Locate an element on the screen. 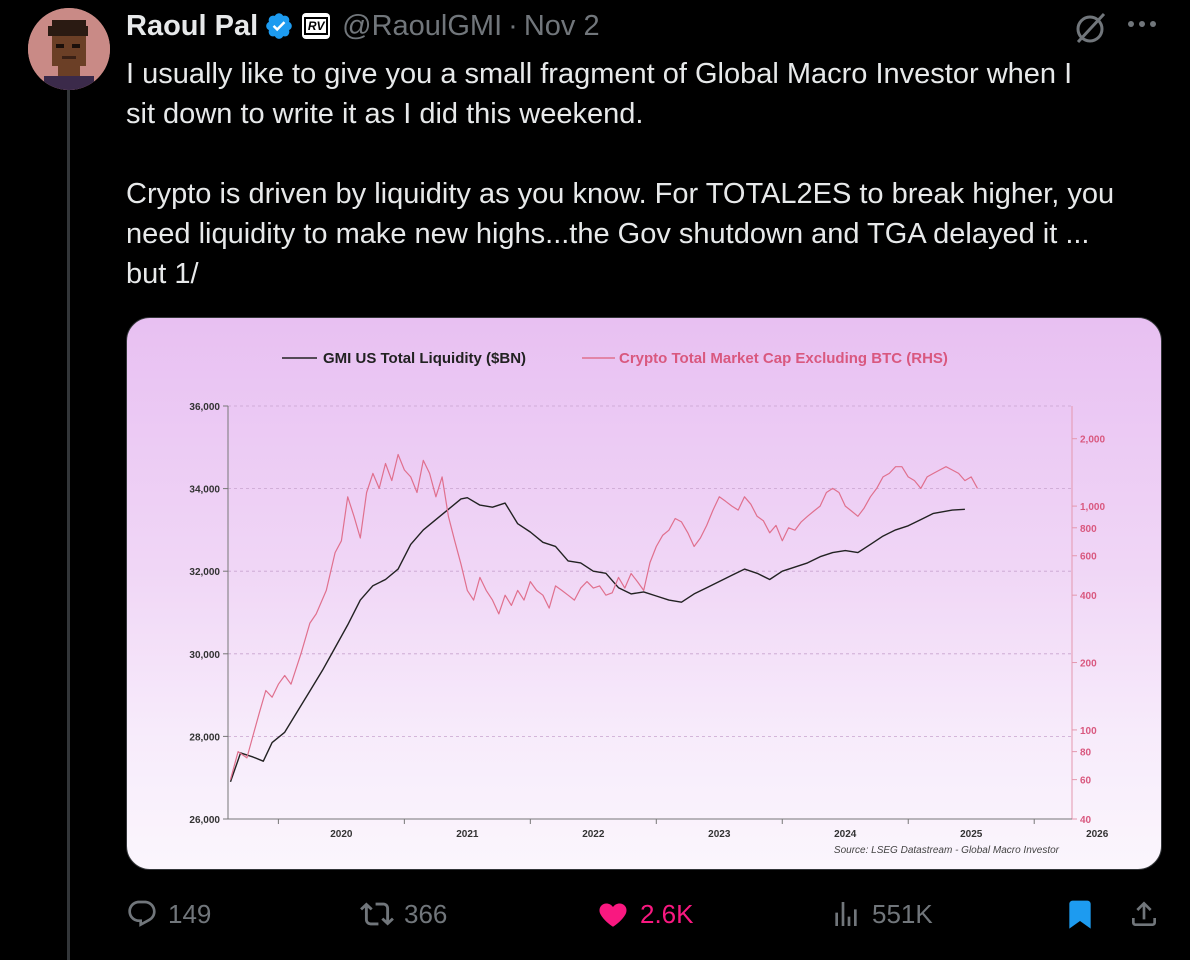  avatar-image is located at coordinates (69, 49).